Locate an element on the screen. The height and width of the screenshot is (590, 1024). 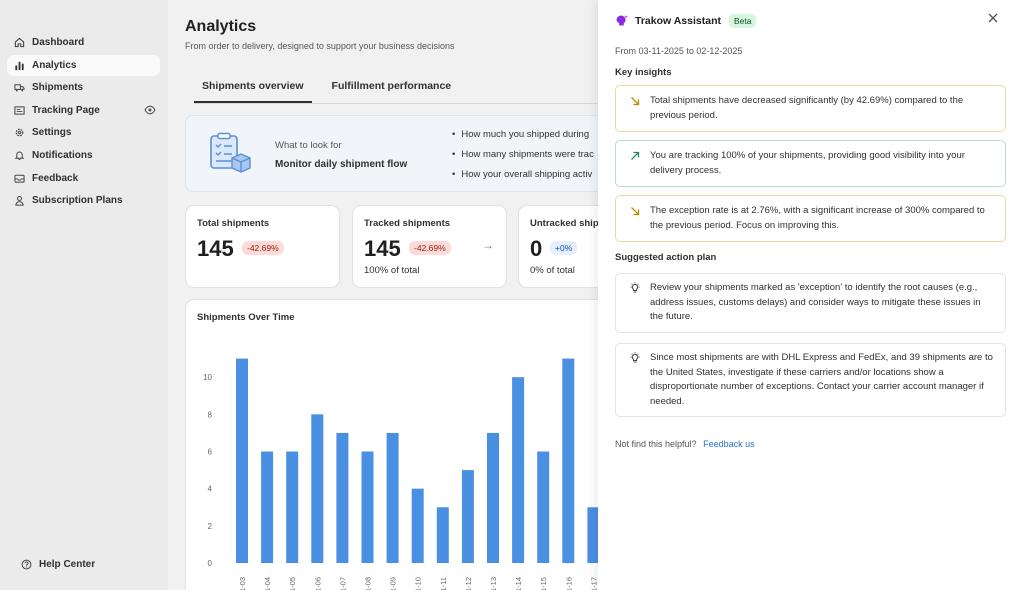
sidebar-item-settings: Settings is located at coordinates (83, 132).